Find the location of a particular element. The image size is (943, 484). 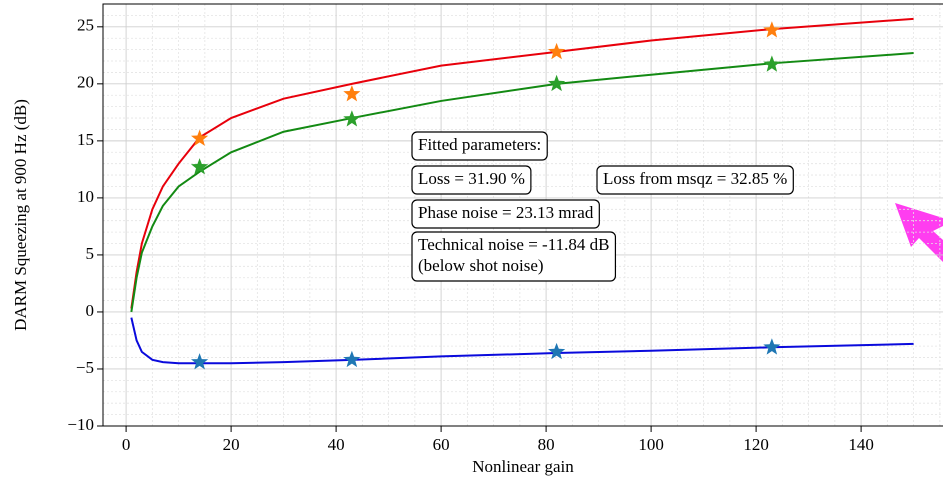

x-tick-label: 100 is located at coordinates (651, 444).